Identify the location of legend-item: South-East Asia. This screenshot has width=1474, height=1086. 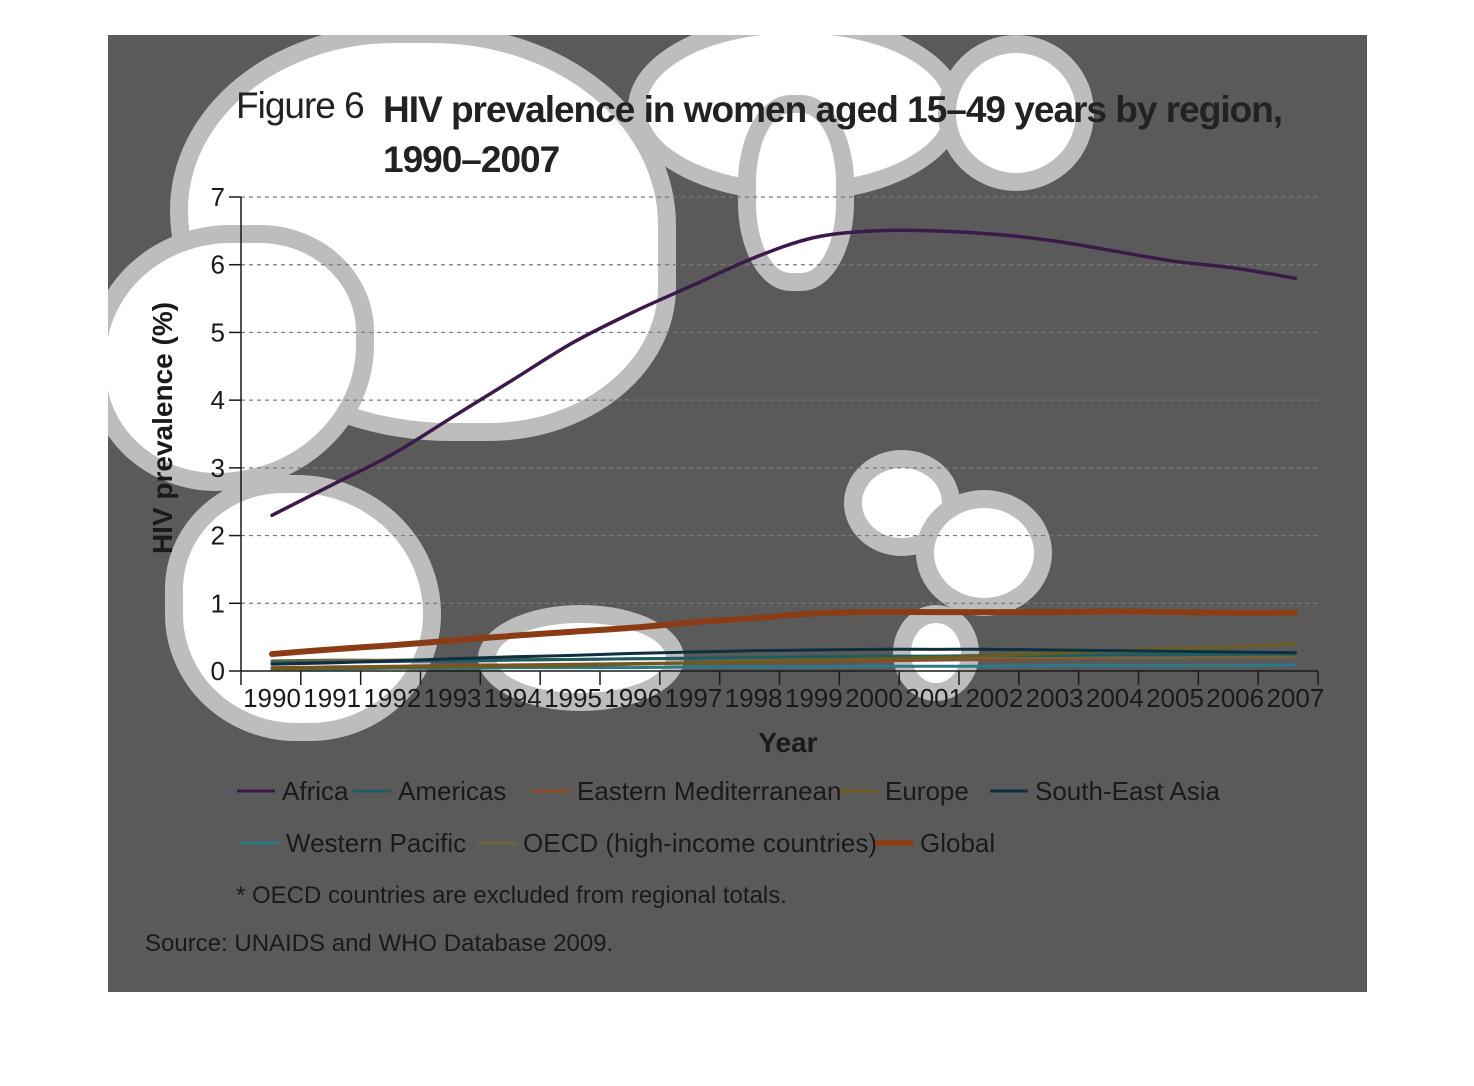
(1105, 791).